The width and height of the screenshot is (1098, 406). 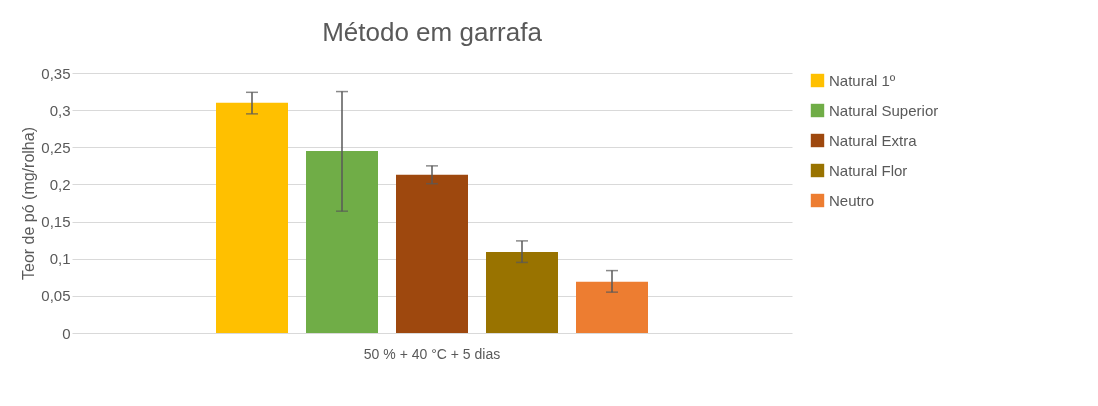 What do you see at coordinates (29, 203) in the screenshot?
I see `y-axis-title: Teor de pó (mg/rolha)` at bounding box center [29, 203].